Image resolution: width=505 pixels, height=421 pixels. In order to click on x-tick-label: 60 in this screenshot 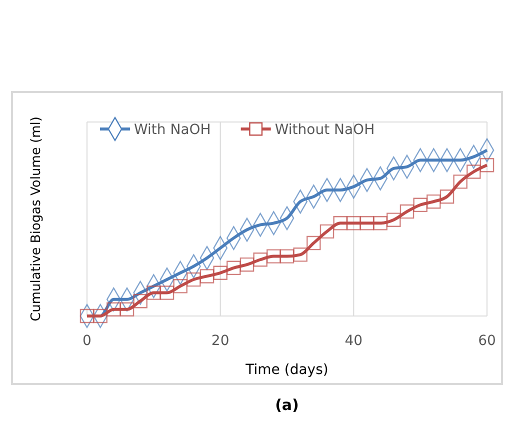, I will do `click(487, 340)`.